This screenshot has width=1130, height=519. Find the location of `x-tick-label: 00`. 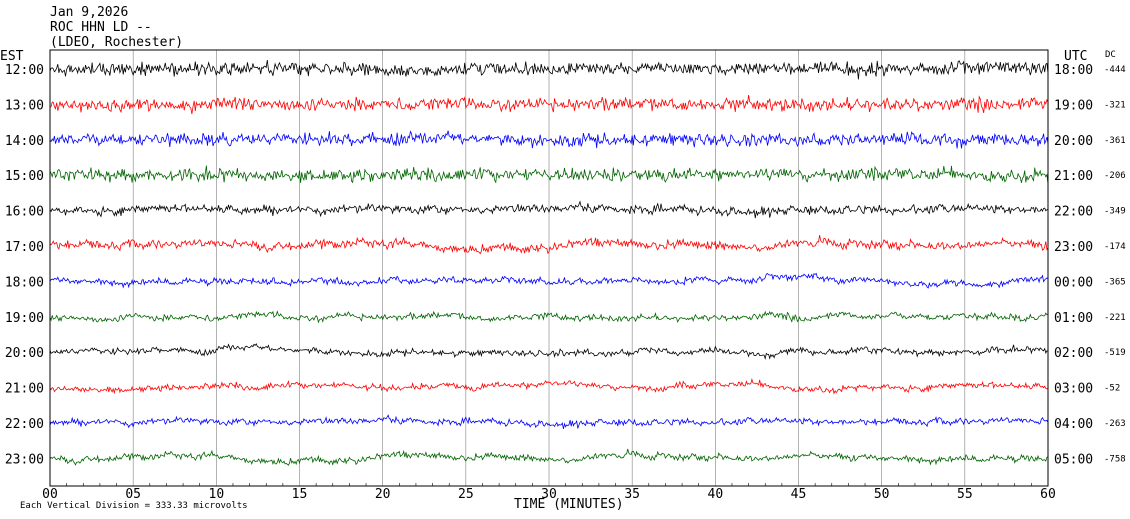

x-tick-label: 00 is located at coordinates (50, 494).